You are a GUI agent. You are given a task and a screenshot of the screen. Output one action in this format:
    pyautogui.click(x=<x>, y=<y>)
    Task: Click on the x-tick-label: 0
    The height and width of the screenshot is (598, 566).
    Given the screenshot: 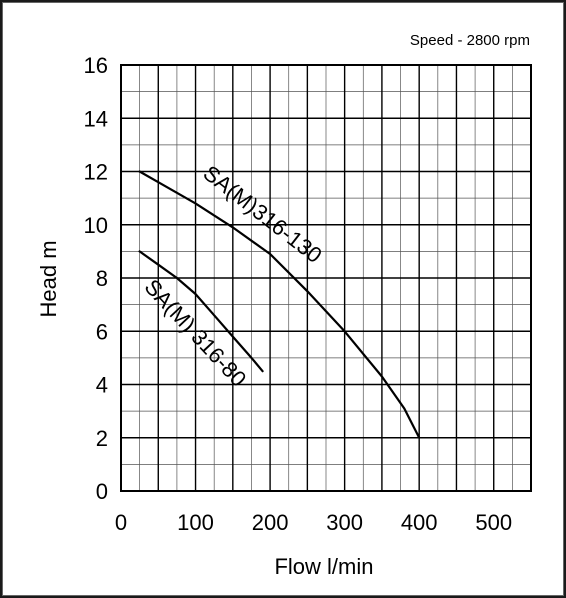 What is the action you would take?
    pyautogui.click(x=121, y=522)
    